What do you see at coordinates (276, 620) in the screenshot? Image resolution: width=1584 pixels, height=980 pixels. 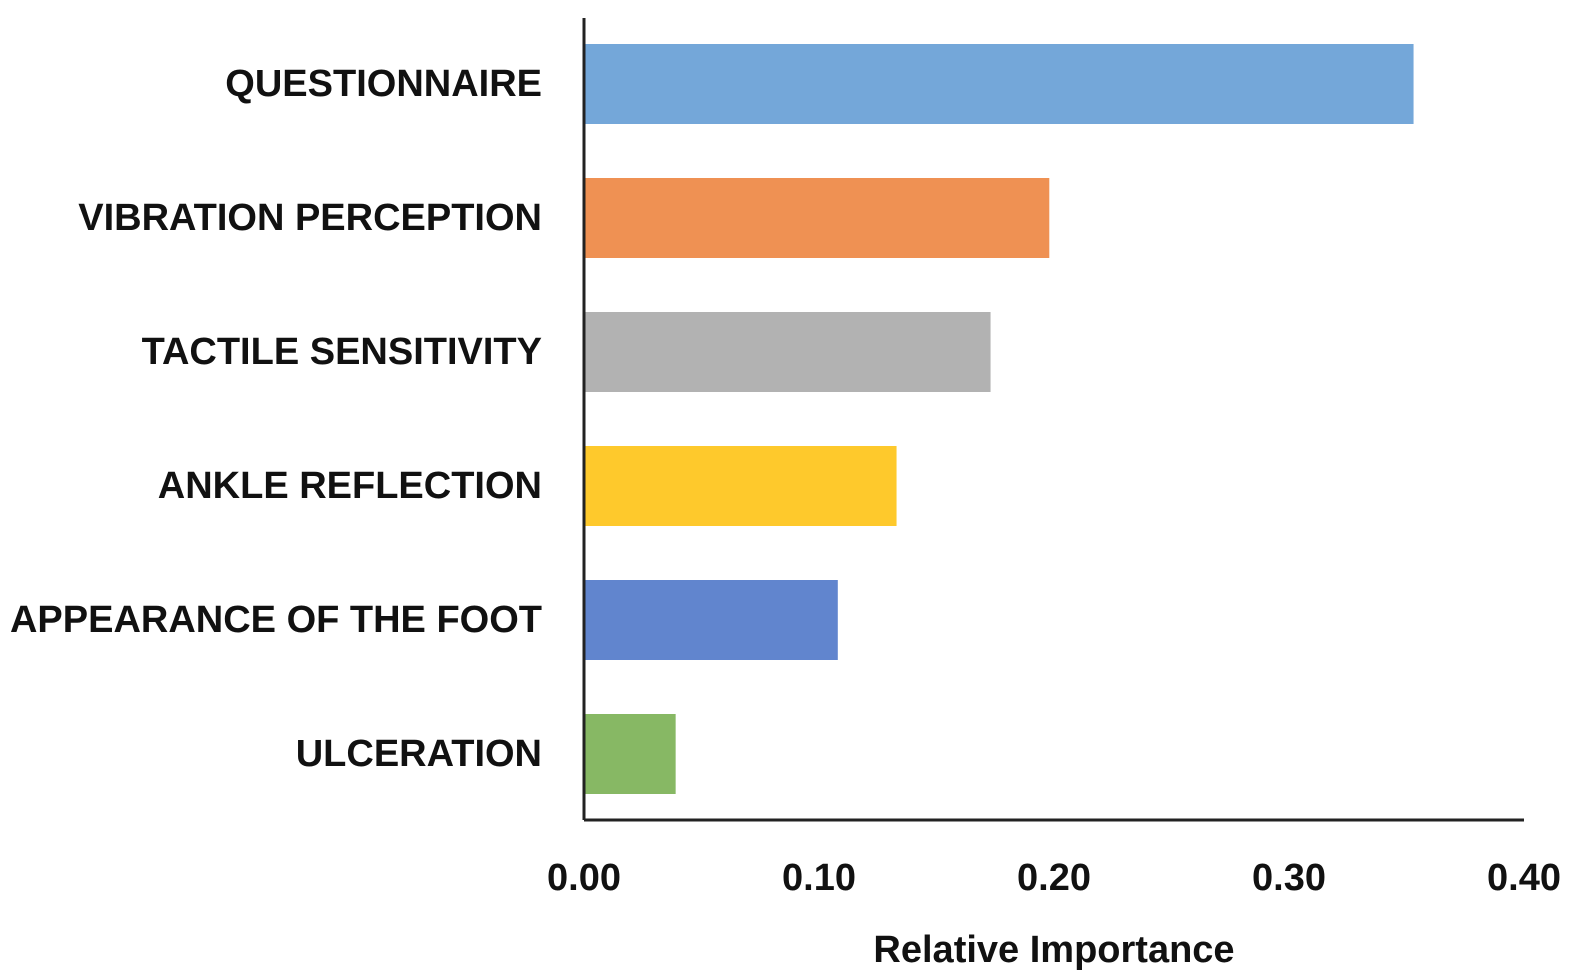 I see `category-label: APPEARANCE OF THE FOOT` at bounding box center [276, 620].